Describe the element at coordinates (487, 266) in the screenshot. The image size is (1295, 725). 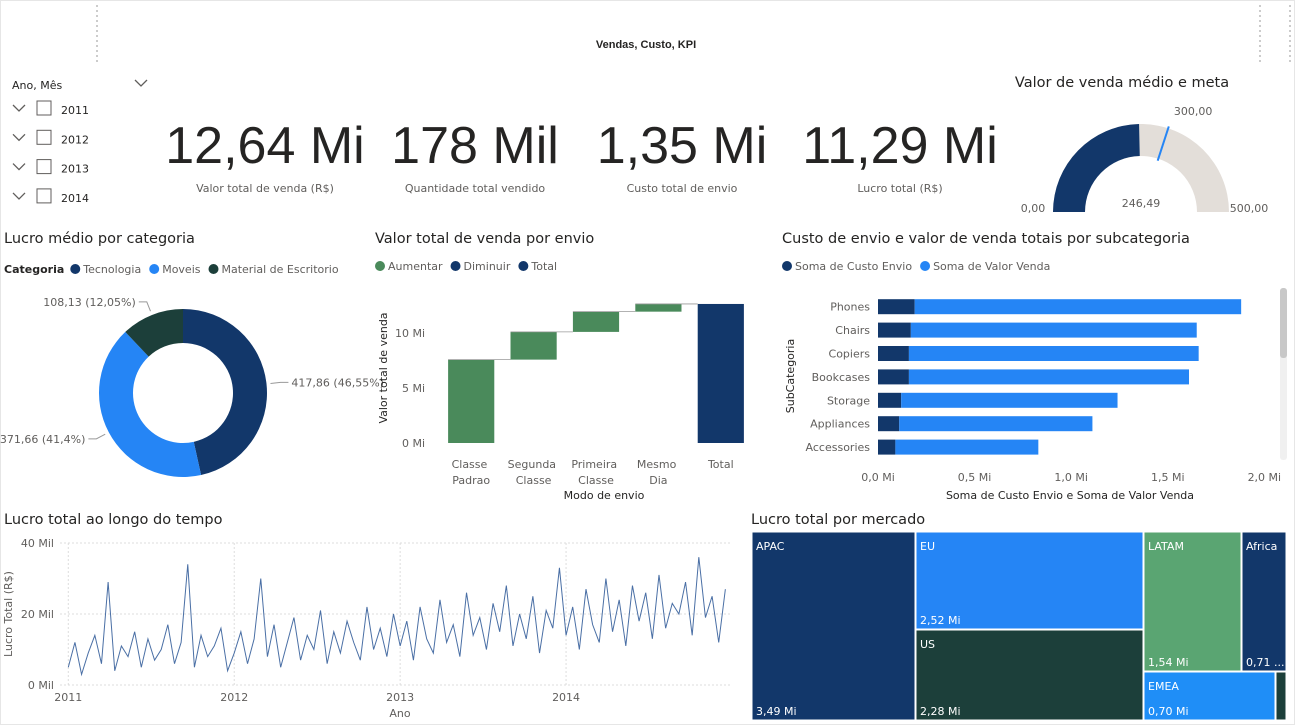
I see `legend-label: Diminuir` at that location.